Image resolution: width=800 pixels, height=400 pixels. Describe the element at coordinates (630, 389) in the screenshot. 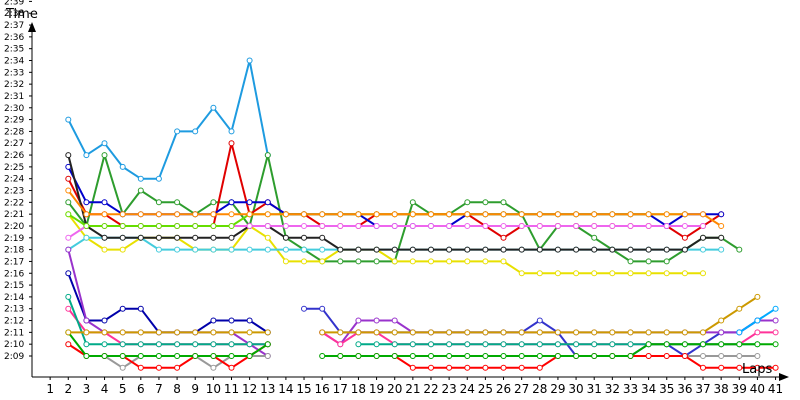

I see `x-tick-label: 33` at that location.